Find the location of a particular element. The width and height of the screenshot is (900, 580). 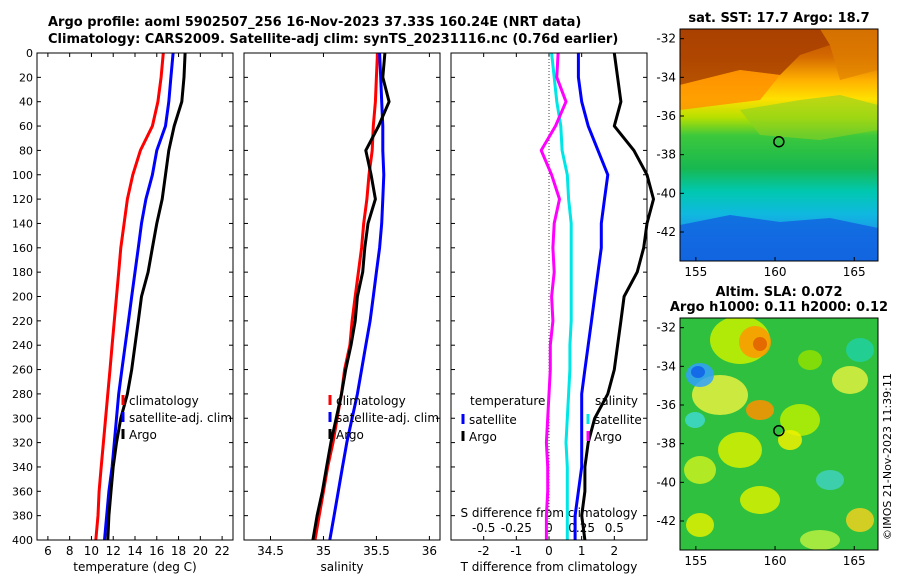

series-satellite-adj-clim is located at coordinates (357, 296).